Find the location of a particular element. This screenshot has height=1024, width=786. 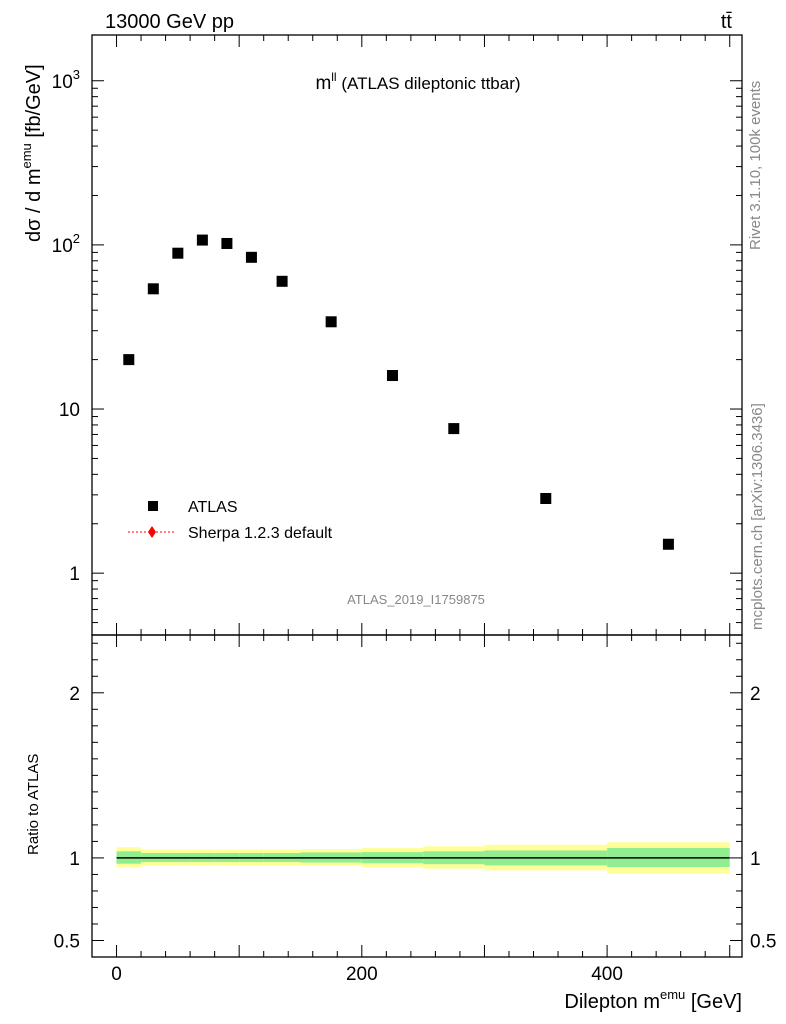

process-label: tt̄ is located at coordinates (727, 22).